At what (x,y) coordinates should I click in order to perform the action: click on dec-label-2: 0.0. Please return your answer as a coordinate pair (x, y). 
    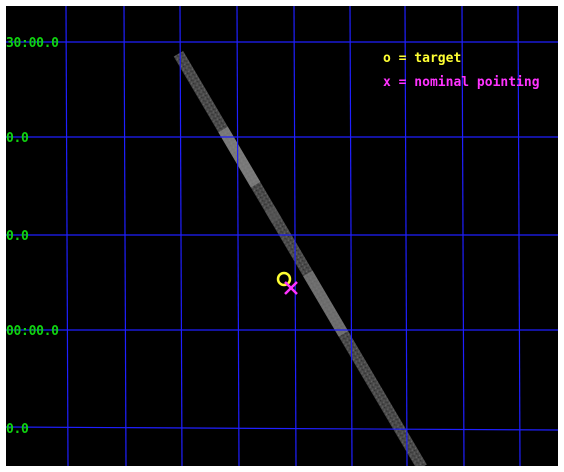
    Looking at the image, I should click on (17, 138).